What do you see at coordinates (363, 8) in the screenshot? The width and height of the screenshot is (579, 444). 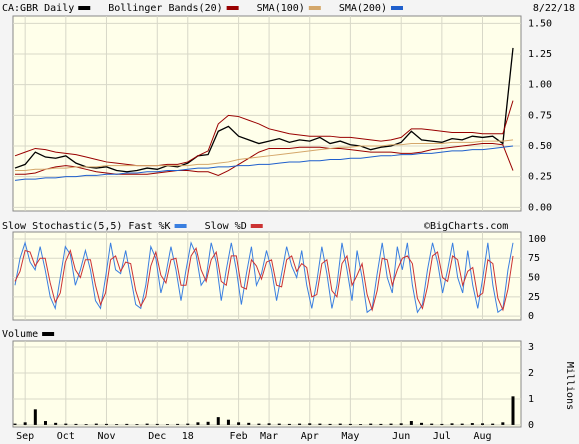 I see `legend-label: SMA(200)` at bounding box center [363, 8].